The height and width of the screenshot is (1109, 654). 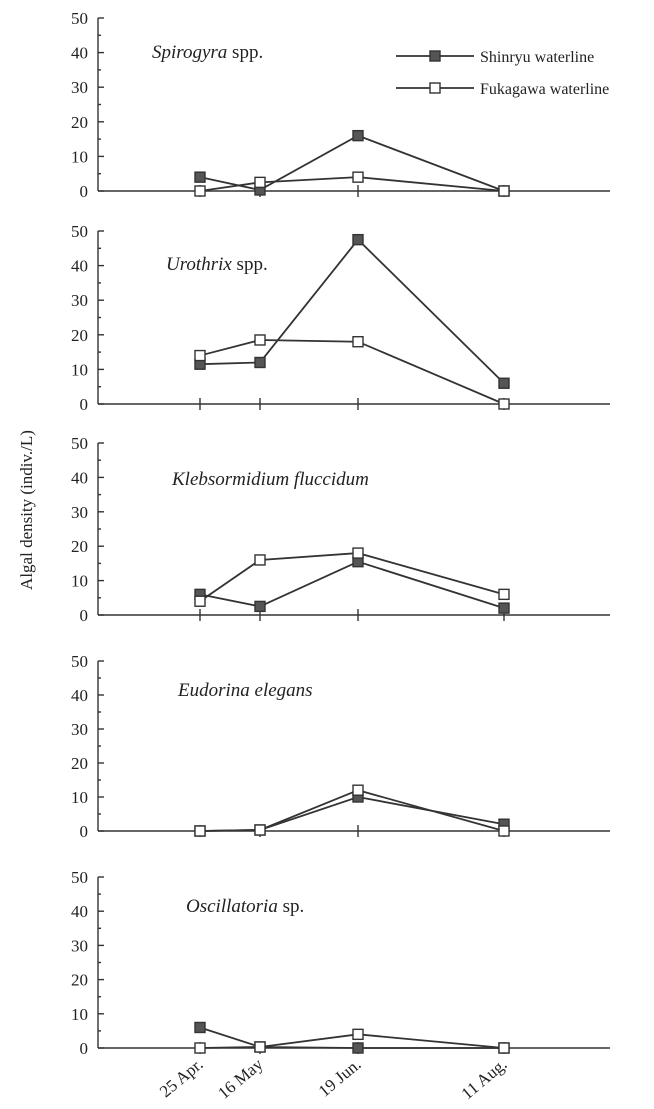 What do you see at coordinates (245, 690) in the screenshot?
I see `panel-title: Eudorina elegans` at bounding box center [245, 690].